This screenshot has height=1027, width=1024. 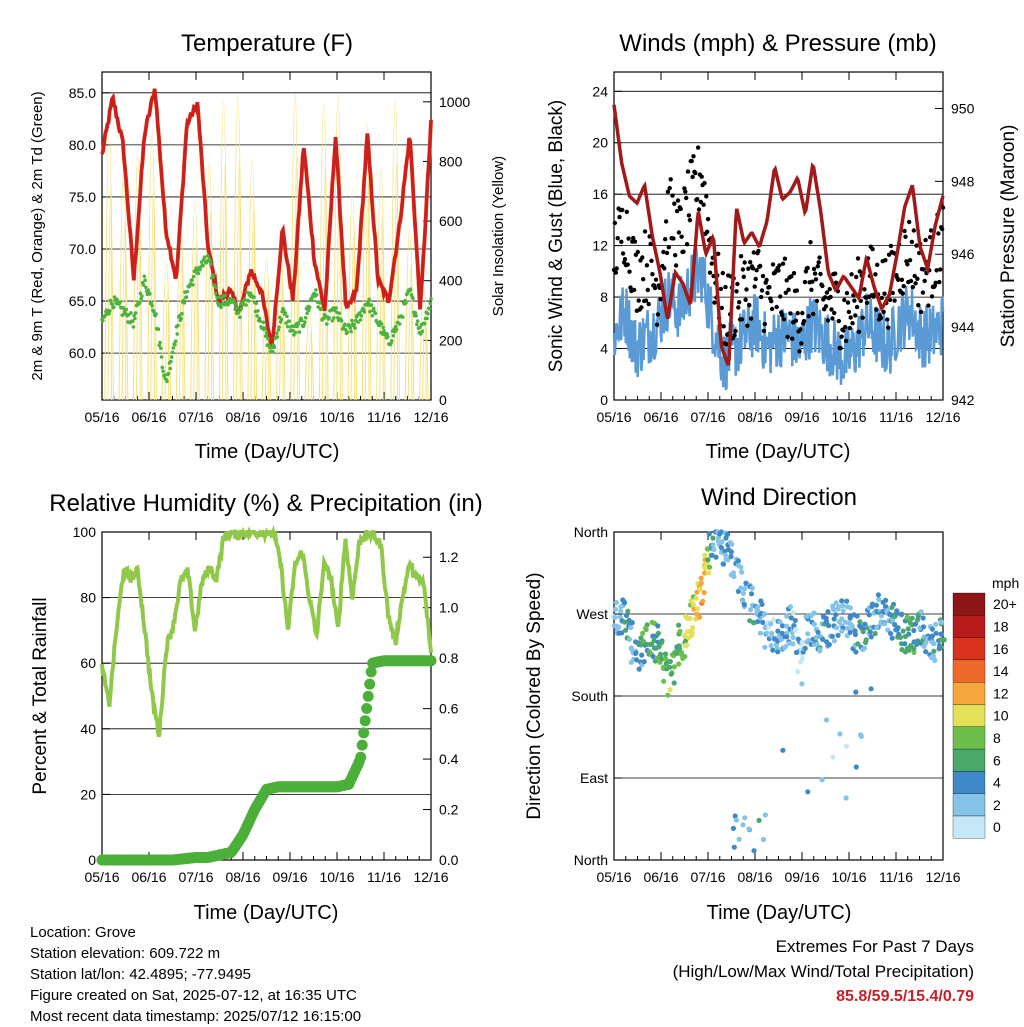 I want to click on extremes-title: Extremes For Past 7 Days, so click(x=874, y=946).